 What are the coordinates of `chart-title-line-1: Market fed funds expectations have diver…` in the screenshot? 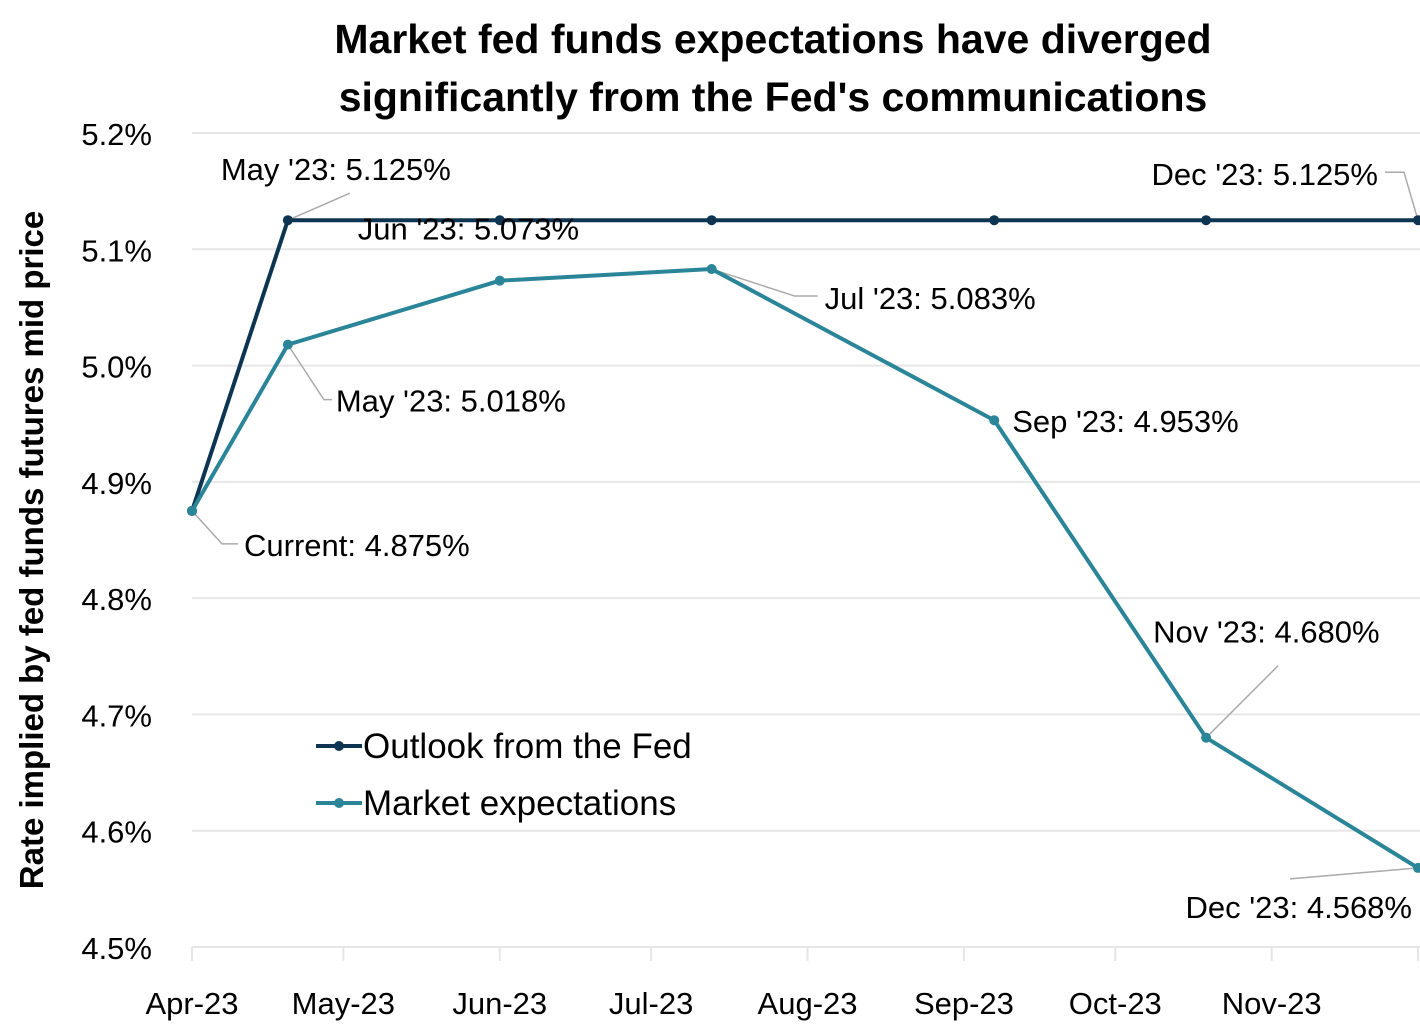 It's located at (773, 39).